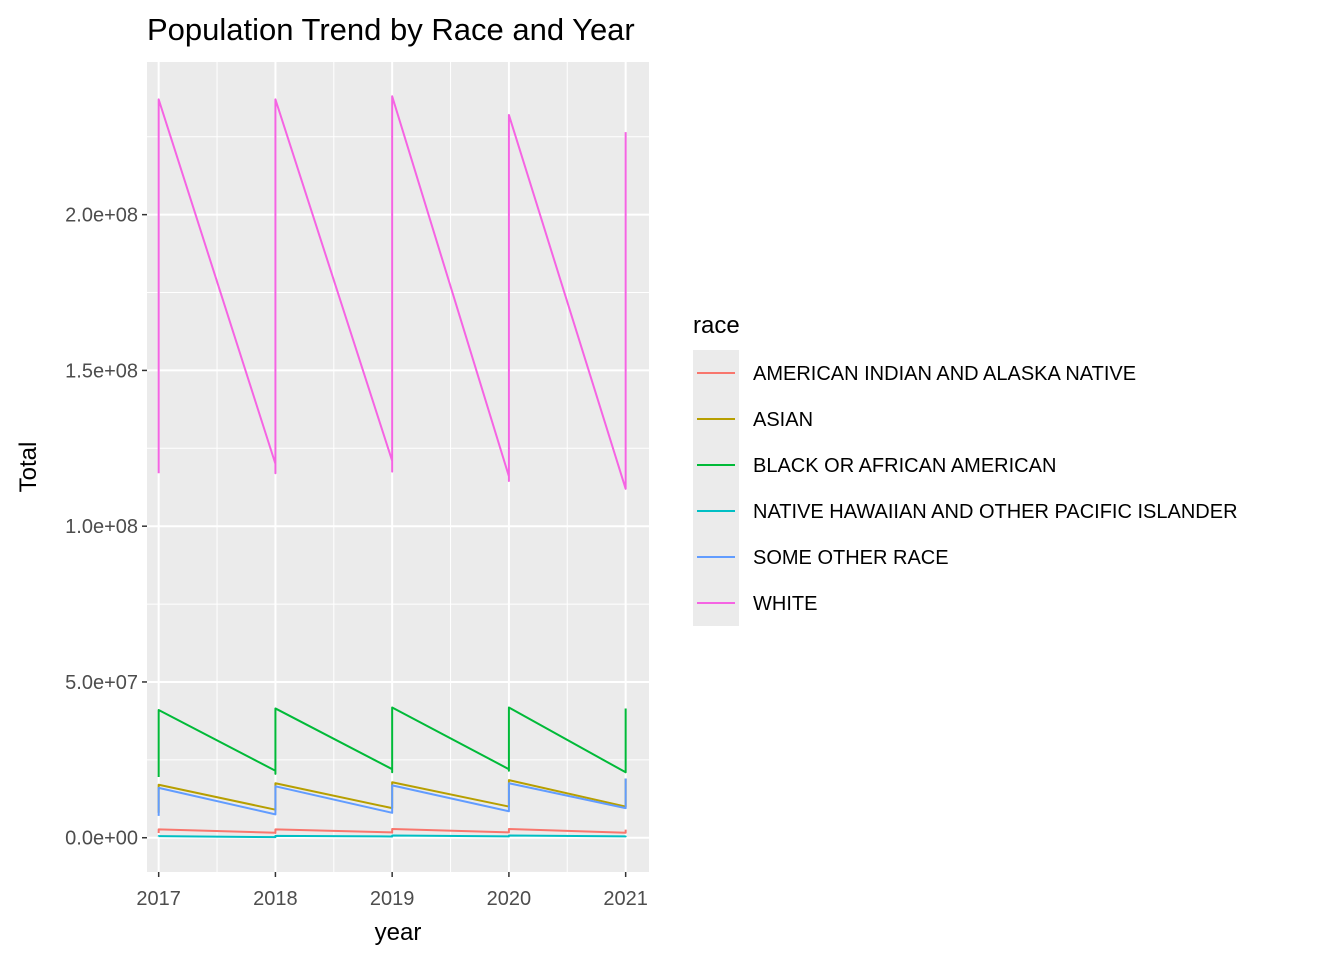 Image resolution: width=1344 pixels, height=960 pixels. I want to click on legend-title: race, so click(716, 325).